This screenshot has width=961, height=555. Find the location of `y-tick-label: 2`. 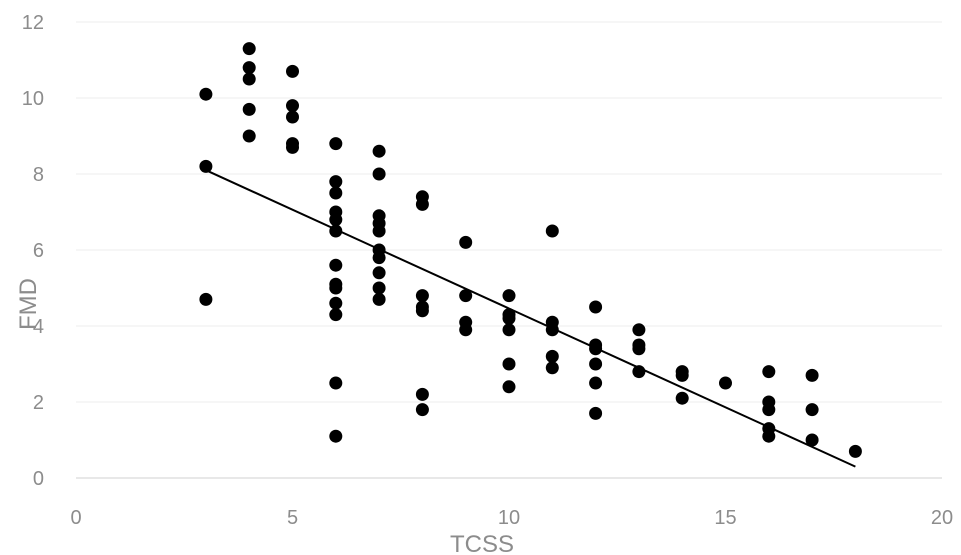

y-tick-label: 2 is located at coordinates (38, 403).